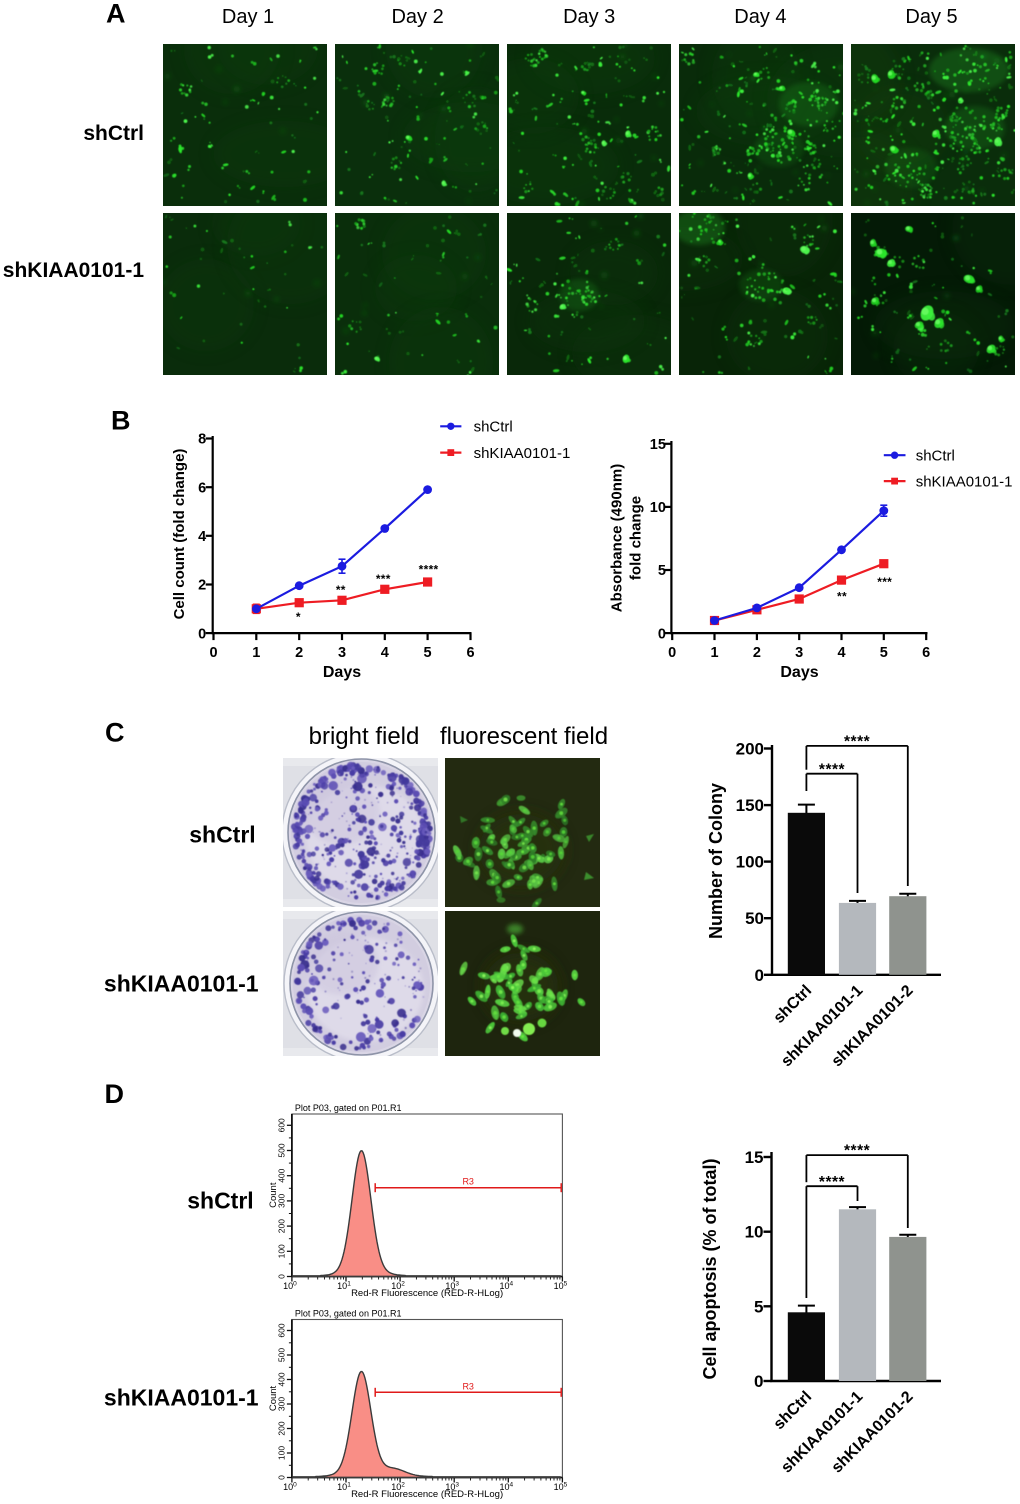 The image size is (1020, 1504). I want to click on svg-text: Day 2, so click(417, 17).